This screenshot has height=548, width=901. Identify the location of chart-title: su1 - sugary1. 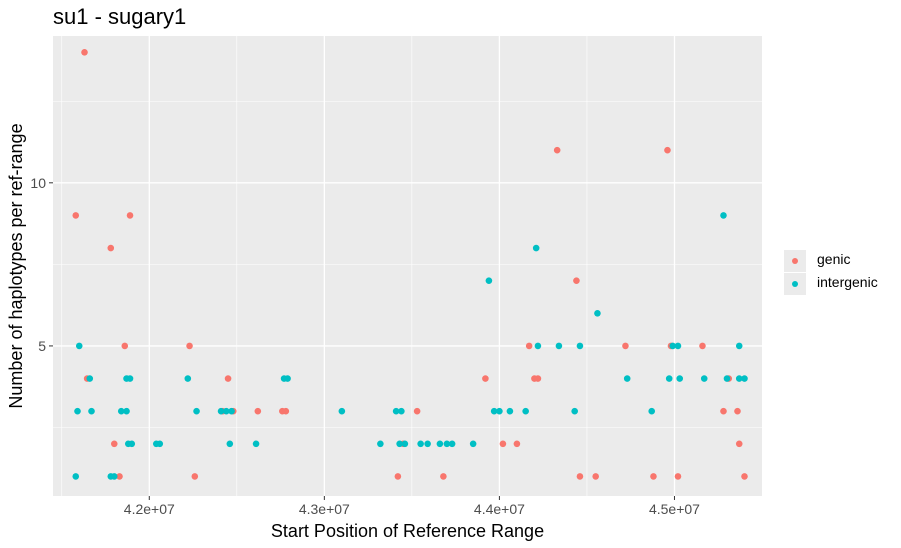
(120, 16).